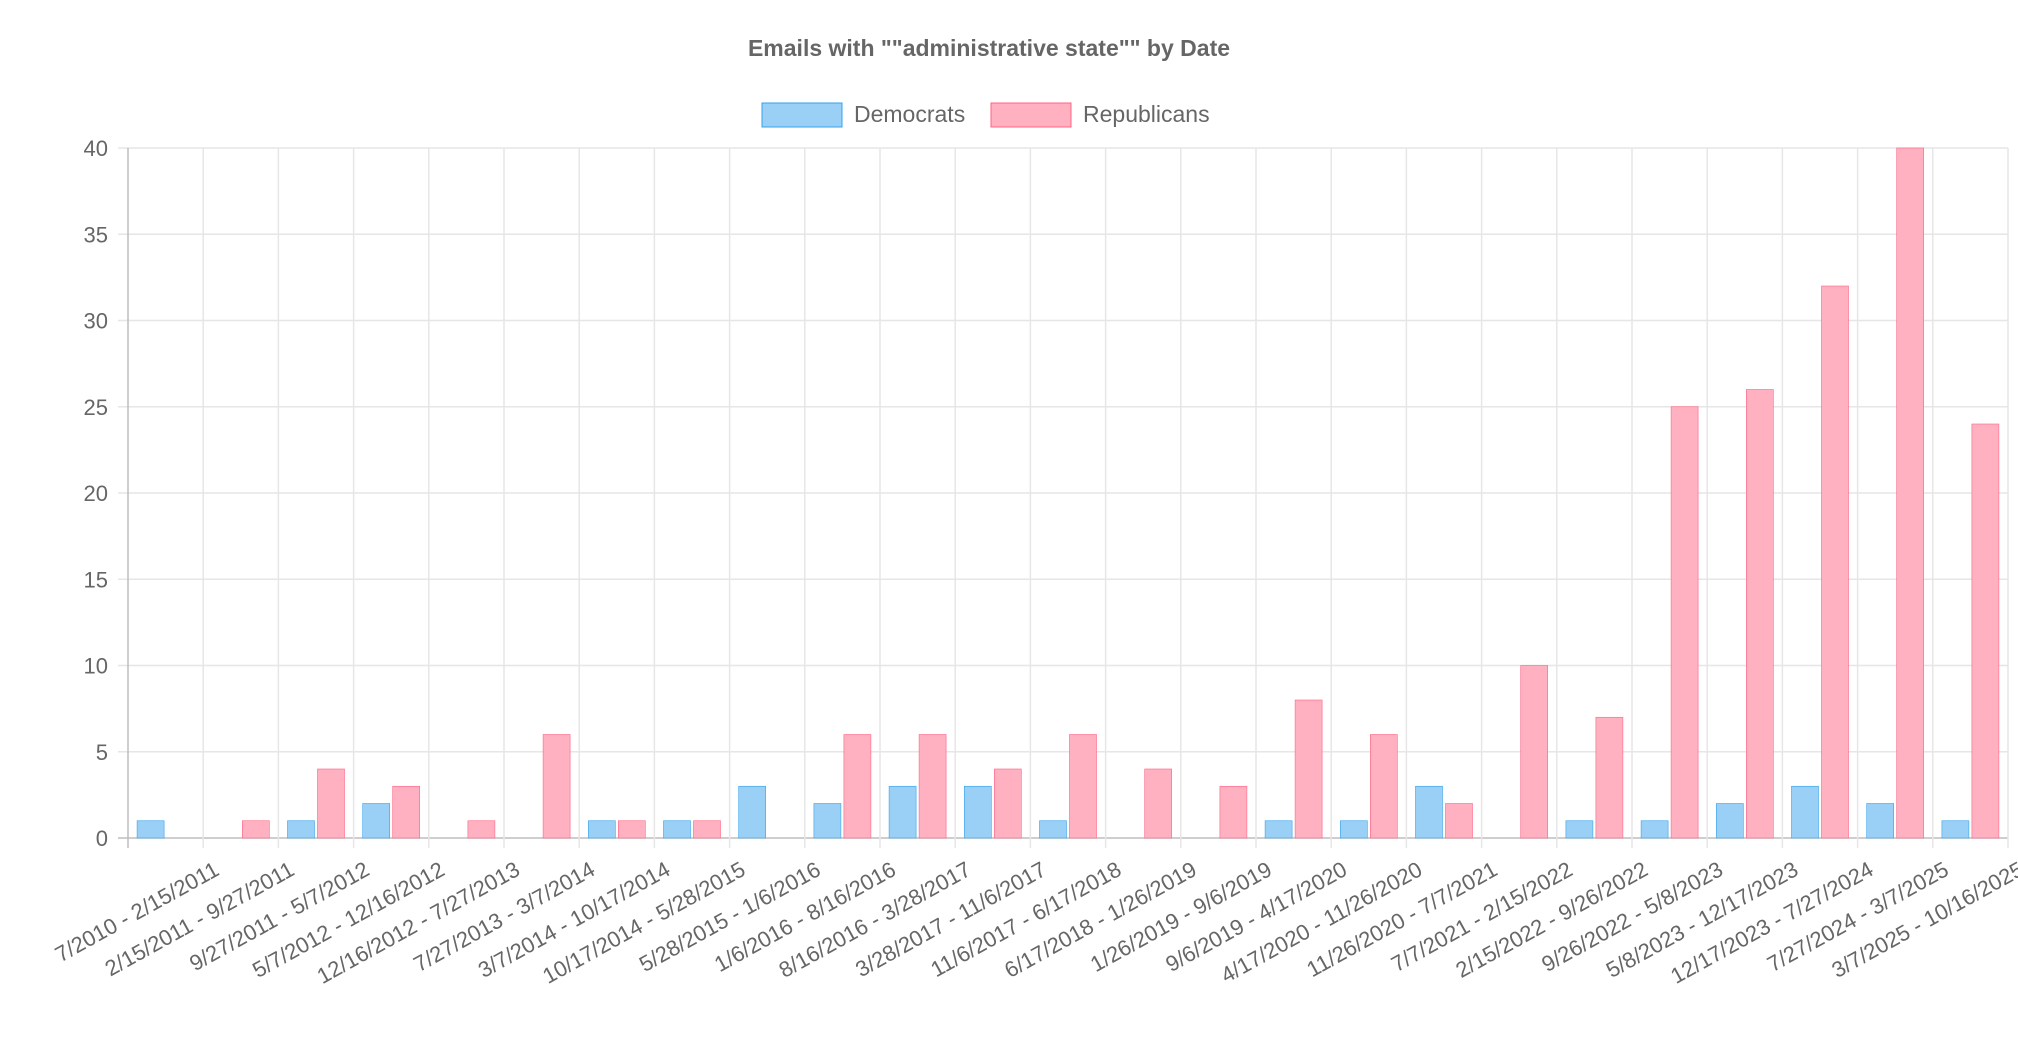 This screenshot has height=1040, width=2018. What do you see at coordinates (96, 579) in the screenshot?
I see `y-tick-label: 15` at bounding box center [96, 579].